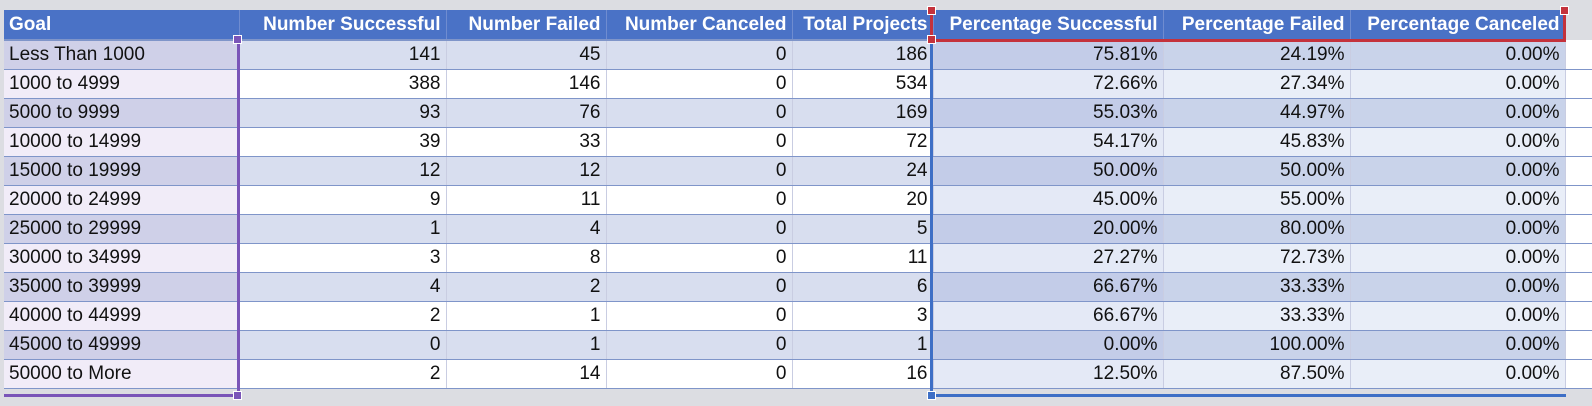  What do you see at coordinates (526, 171) in the screenshot?
I see `number-failed-cell: 12` at bounding box center [526, 171].